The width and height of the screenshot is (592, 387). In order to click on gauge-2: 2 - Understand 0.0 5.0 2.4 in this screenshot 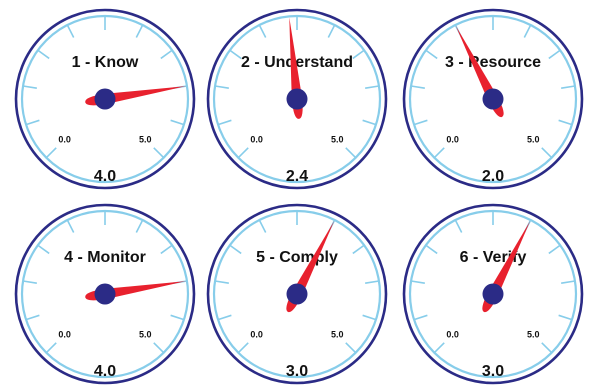, I will do `click(297, 99)`.